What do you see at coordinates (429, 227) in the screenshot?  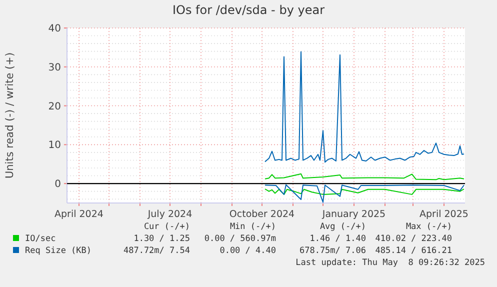 I see `text: Max (-/+)` at bounding box center [429, 227].